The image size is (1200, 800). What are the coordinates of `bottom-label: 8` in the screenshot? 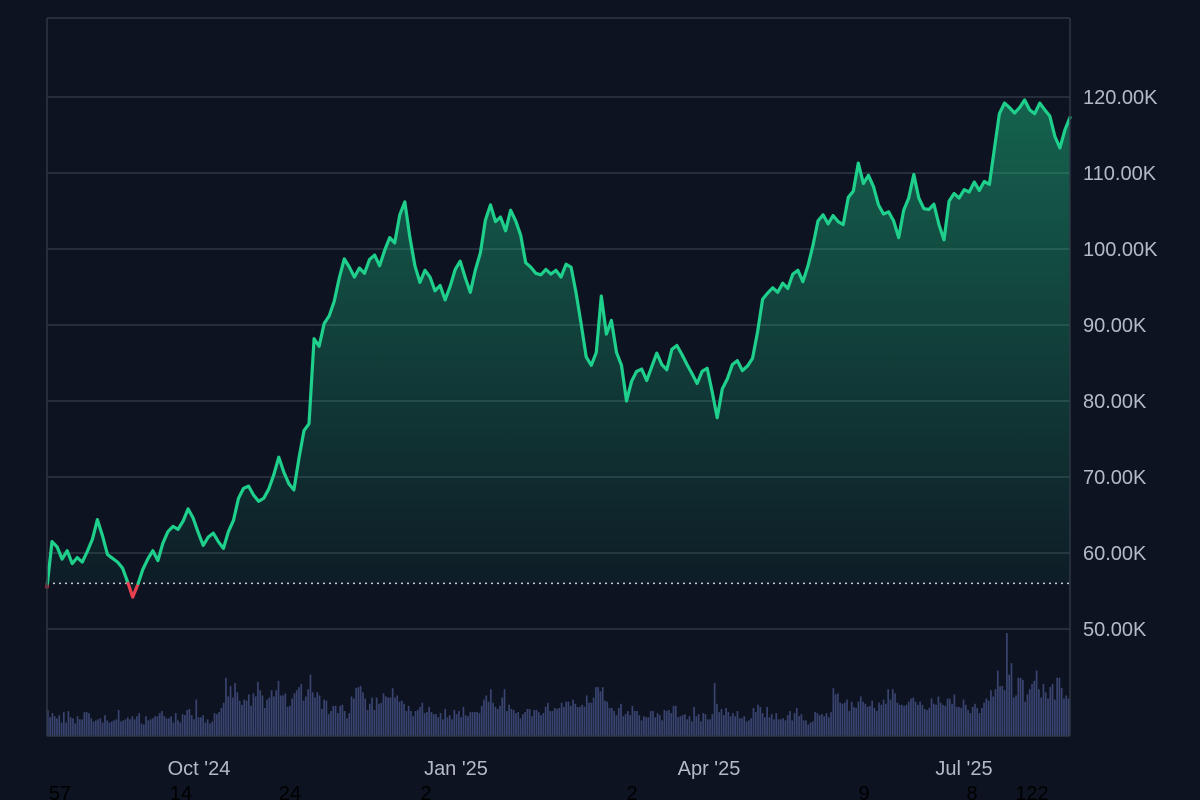 It's located at (971, 791).